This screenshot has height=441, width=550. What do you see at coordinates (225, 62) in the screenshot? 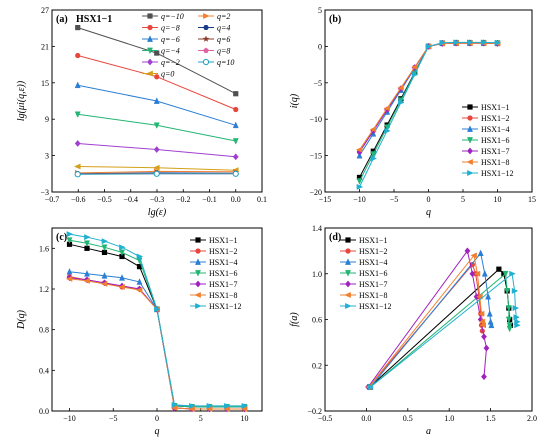
I see `legend-label: q=10` at bounding box center [225, 62].